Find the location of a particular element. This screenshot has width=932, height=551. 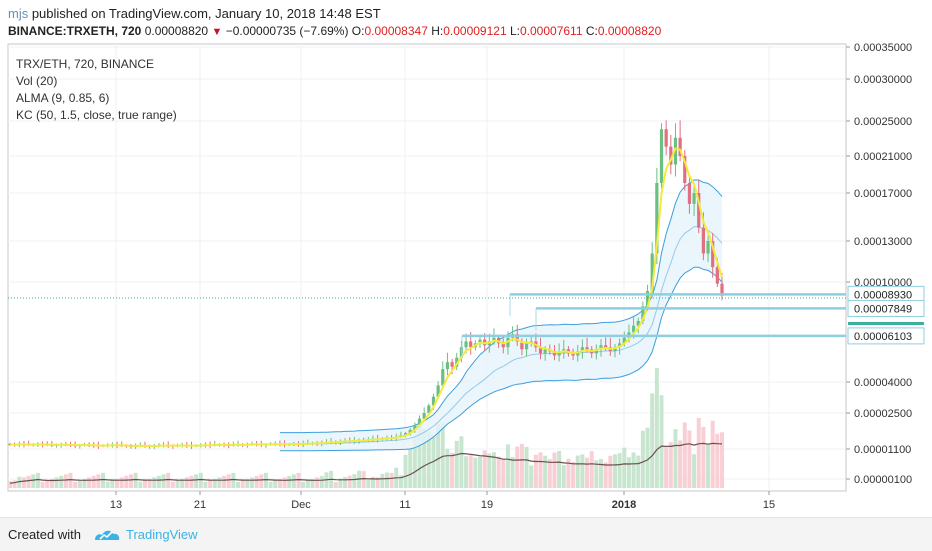

legend-keltner: KC (50, 1.5, close, true range) is located at coordinates (96, 115).